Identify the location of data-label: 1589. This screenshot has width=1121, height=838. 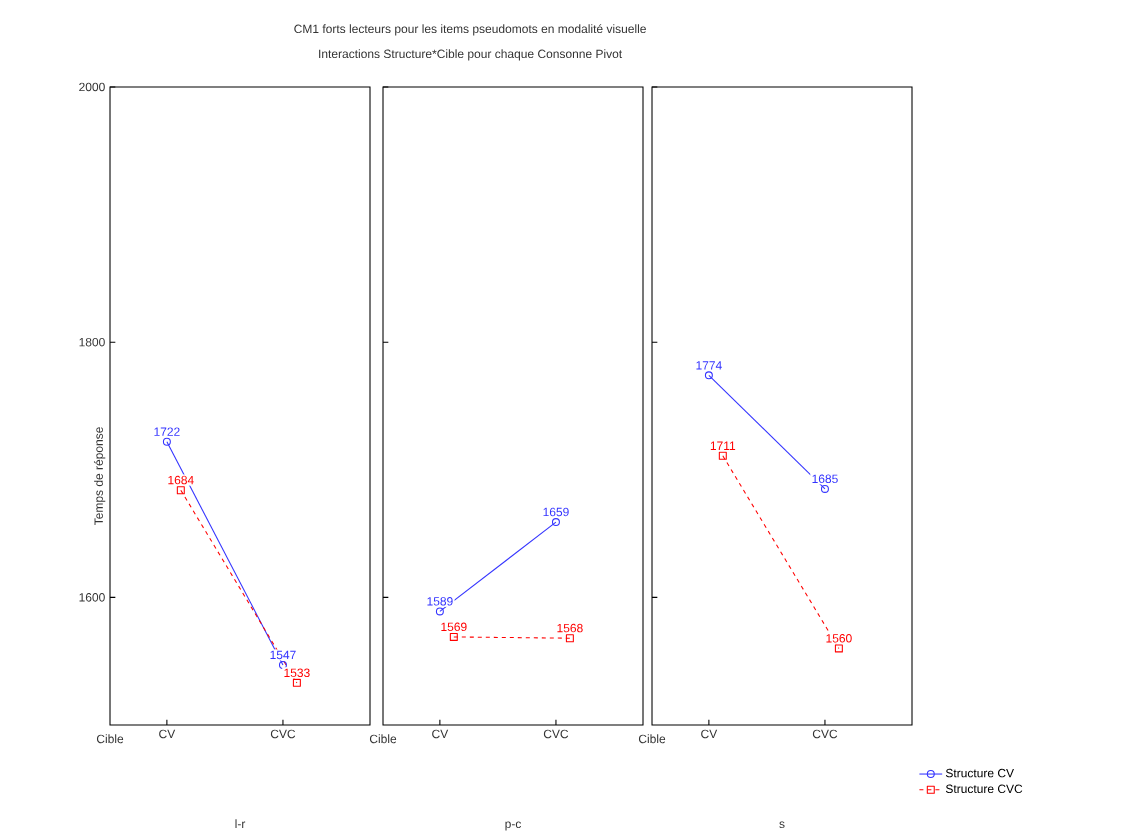
(440, 601).